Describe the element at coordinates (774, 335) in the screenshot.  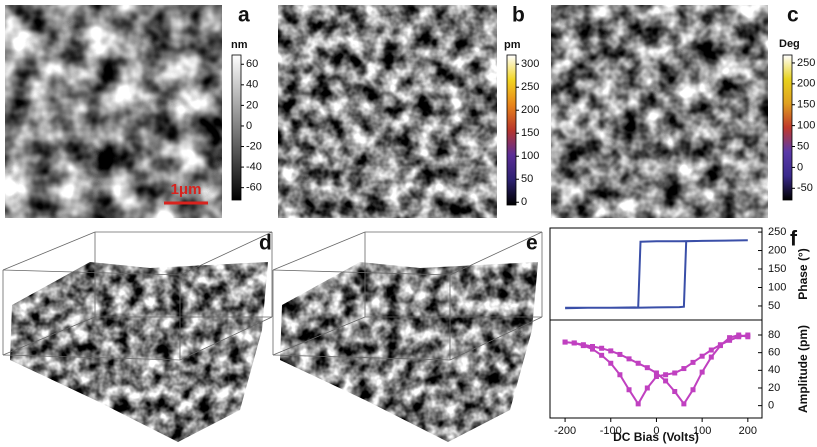
I see `y-tick-label: 80` at that location.